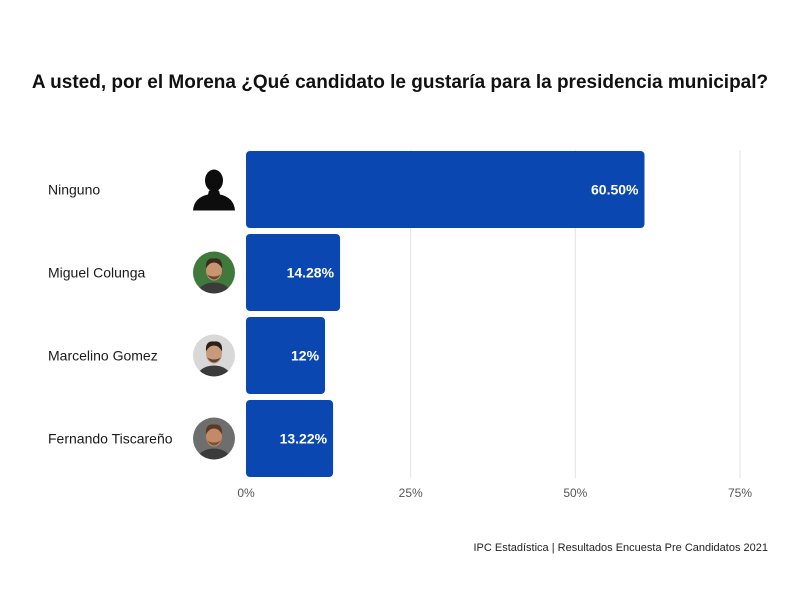  What do you see at coordinates (615, 190) in the screenshot?
I see `bar-value-label: 60.50%` at bounding box center [615, 190].